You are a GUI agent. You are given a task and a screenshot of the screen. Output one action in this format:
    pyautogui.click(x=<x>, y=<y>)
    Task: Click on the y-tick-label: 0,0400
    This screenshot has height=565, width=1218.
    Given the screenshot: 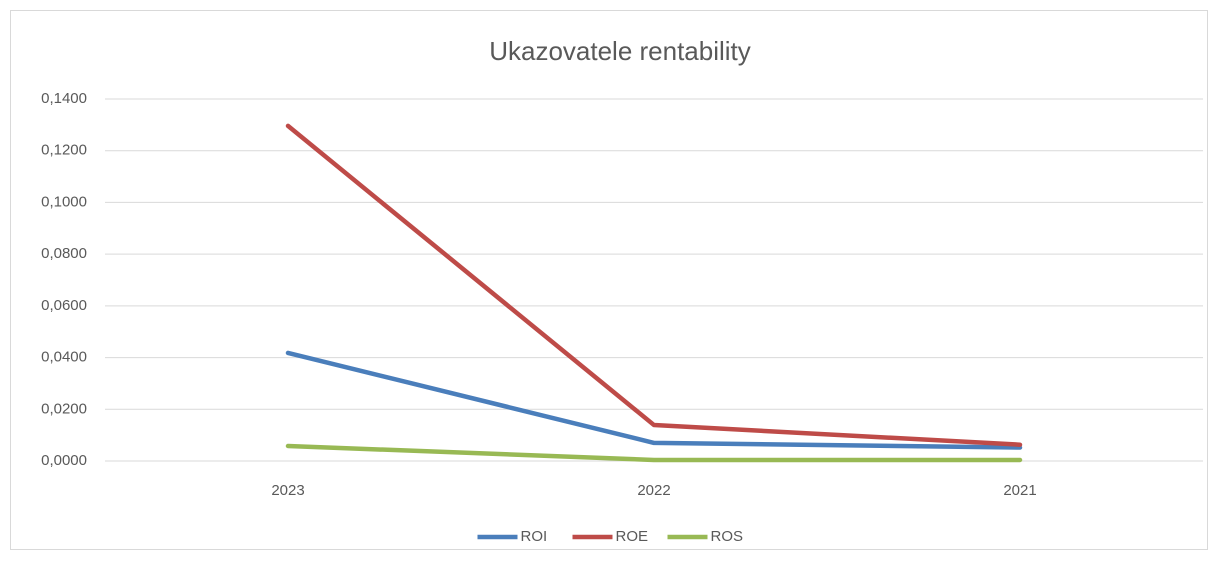 What is the action you would take?
    pyautogui.click(x=64, y=357)
    